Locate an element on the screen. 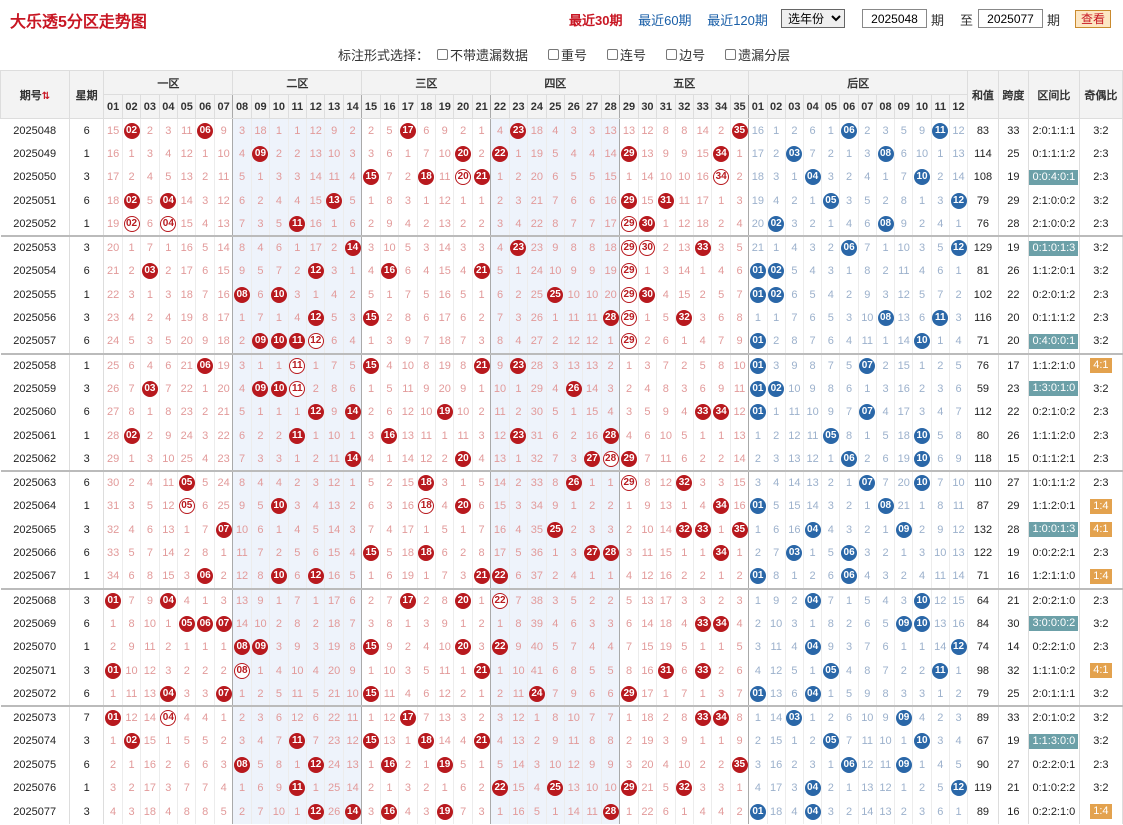 This screenshot has height=825, width=1123. back-cell-03: 4 is located at coordinates (795, 812).